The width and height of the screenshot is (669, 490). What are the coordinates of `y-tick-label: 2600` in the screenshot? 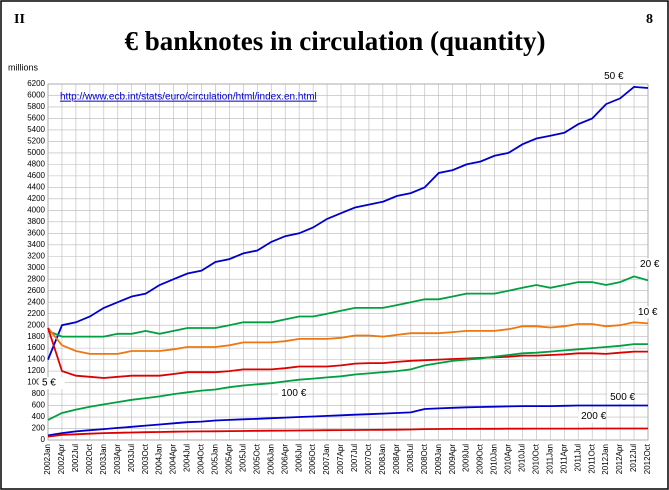 It's located at (36, 290).